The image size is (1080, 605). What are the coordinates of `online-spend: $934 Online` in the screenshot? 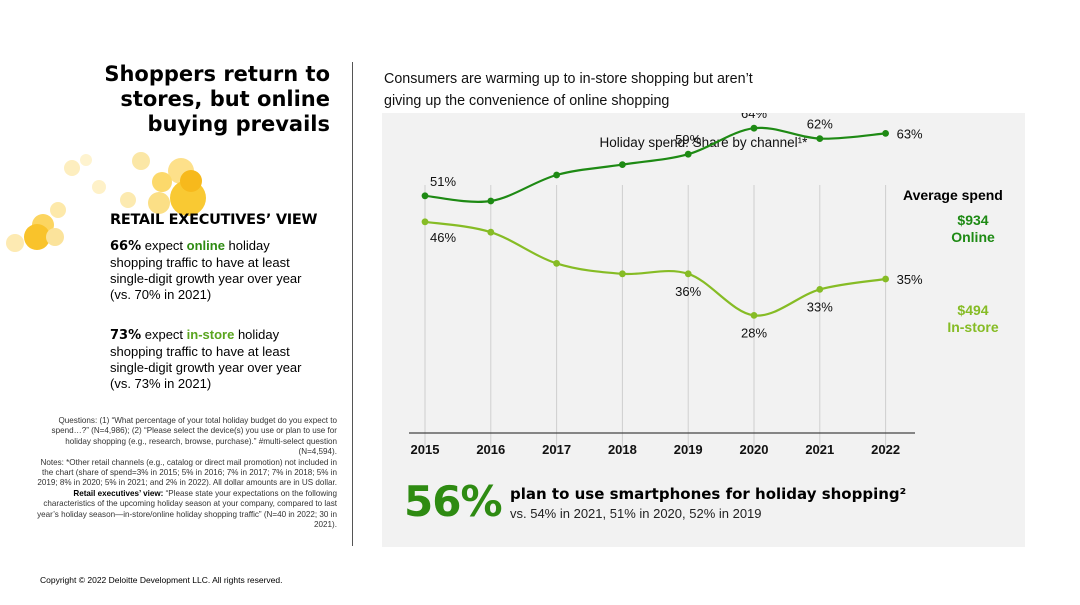 It's located at (973, 229).